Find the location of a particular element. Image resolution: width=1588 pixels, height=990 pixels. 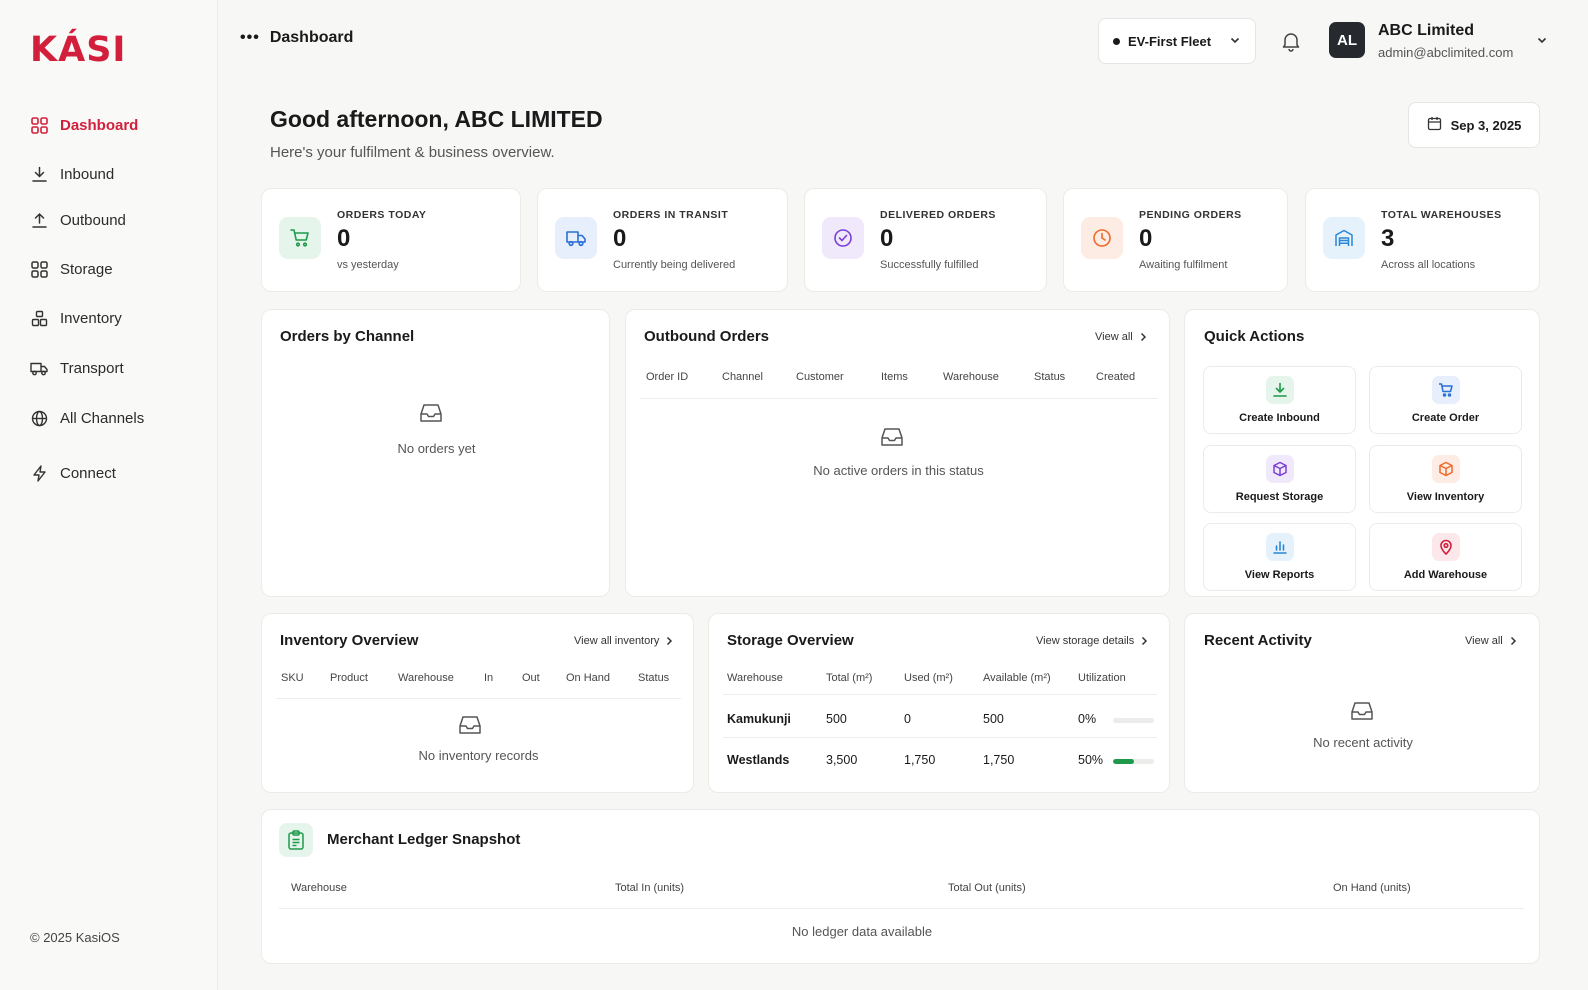

column-header: Utilization is located at coordinates (1102, 678).